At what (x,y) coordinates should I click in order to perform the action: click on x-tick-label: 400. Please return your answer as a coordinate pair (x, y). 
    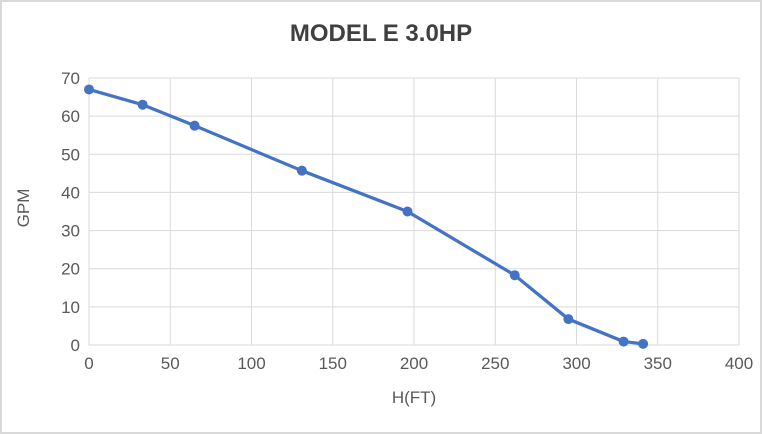
    Looking at the image, I should click on (739, 363).